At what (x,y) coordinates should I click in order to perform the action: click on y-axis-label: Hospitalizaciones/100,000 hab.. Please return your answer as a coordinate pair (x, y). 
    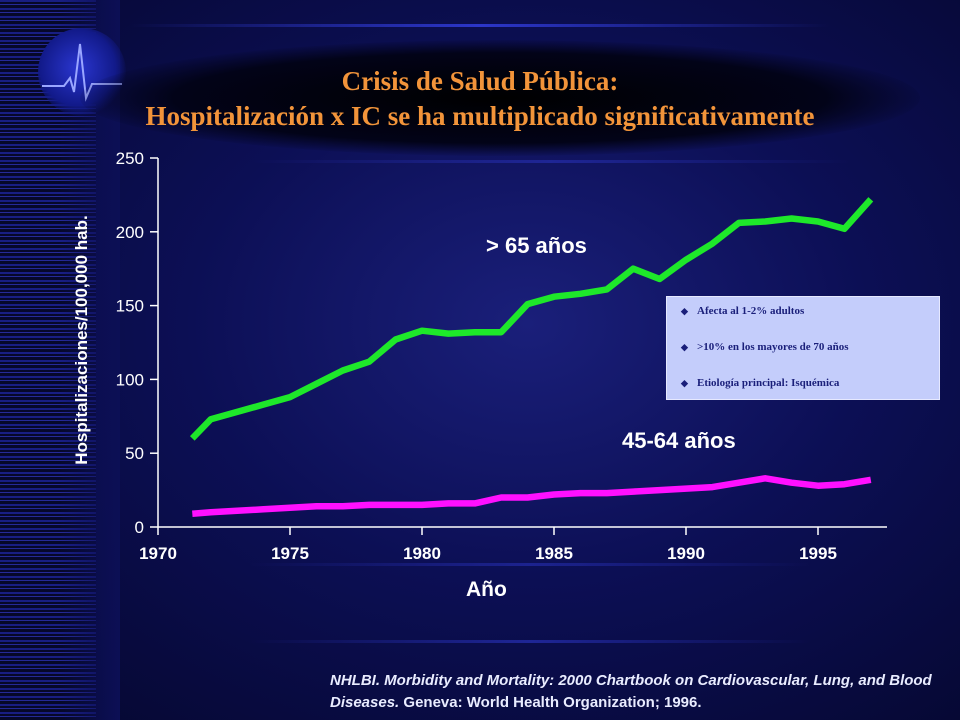
    Looking at the image, I should click on (81, 340).